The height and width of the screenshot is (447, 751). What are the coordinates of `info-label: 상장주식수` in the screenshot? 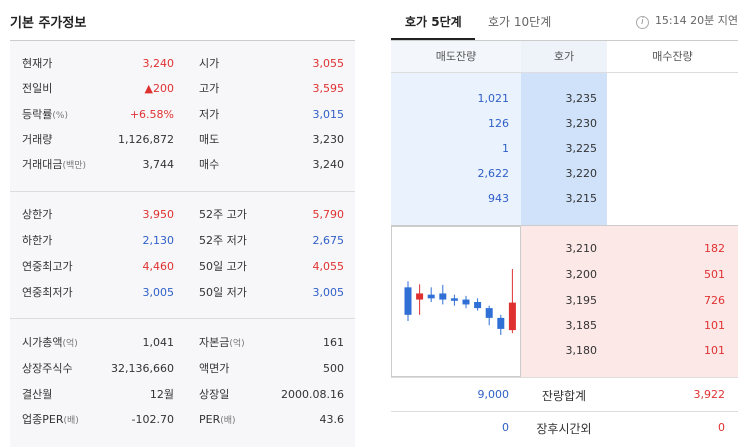 It's located at (47, 368).